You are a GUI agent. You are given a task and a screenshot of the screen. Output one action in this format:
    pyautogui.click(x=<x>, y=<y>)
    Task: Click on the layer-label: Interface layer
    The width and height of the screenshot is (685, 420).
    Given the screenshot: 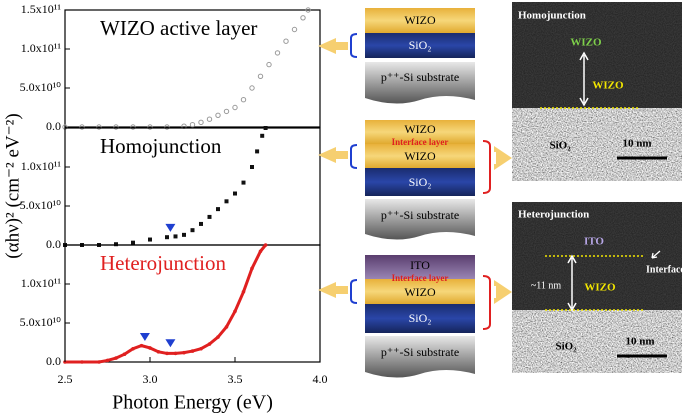 What is the action you would take?
    pyautogui.click(x=420, y=278)
    